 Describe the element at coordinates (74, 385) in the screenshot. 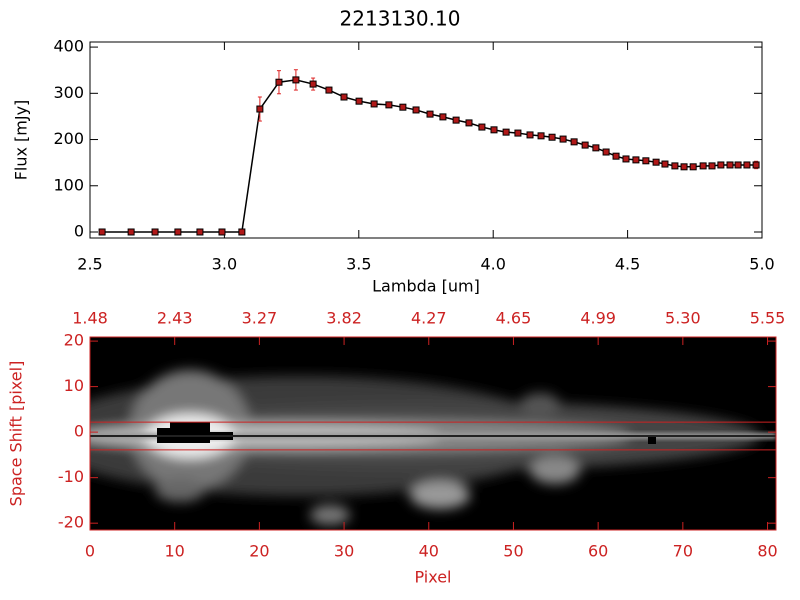

I see `y-tick-label: 10` at that location.